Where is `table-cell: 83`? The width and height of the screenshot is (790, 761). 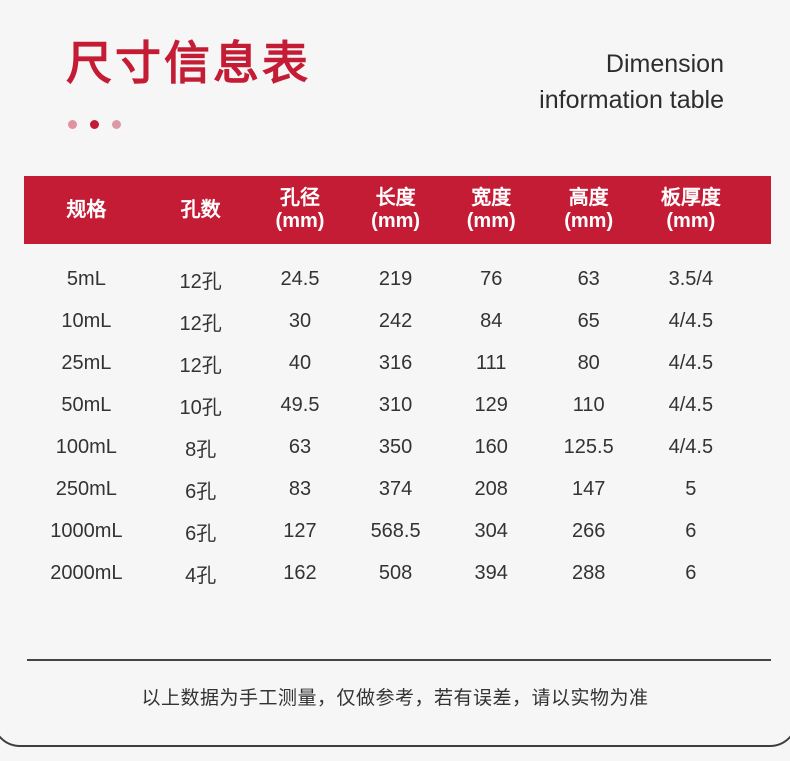
table-cell: 83 is located at coordinates (300, 488).